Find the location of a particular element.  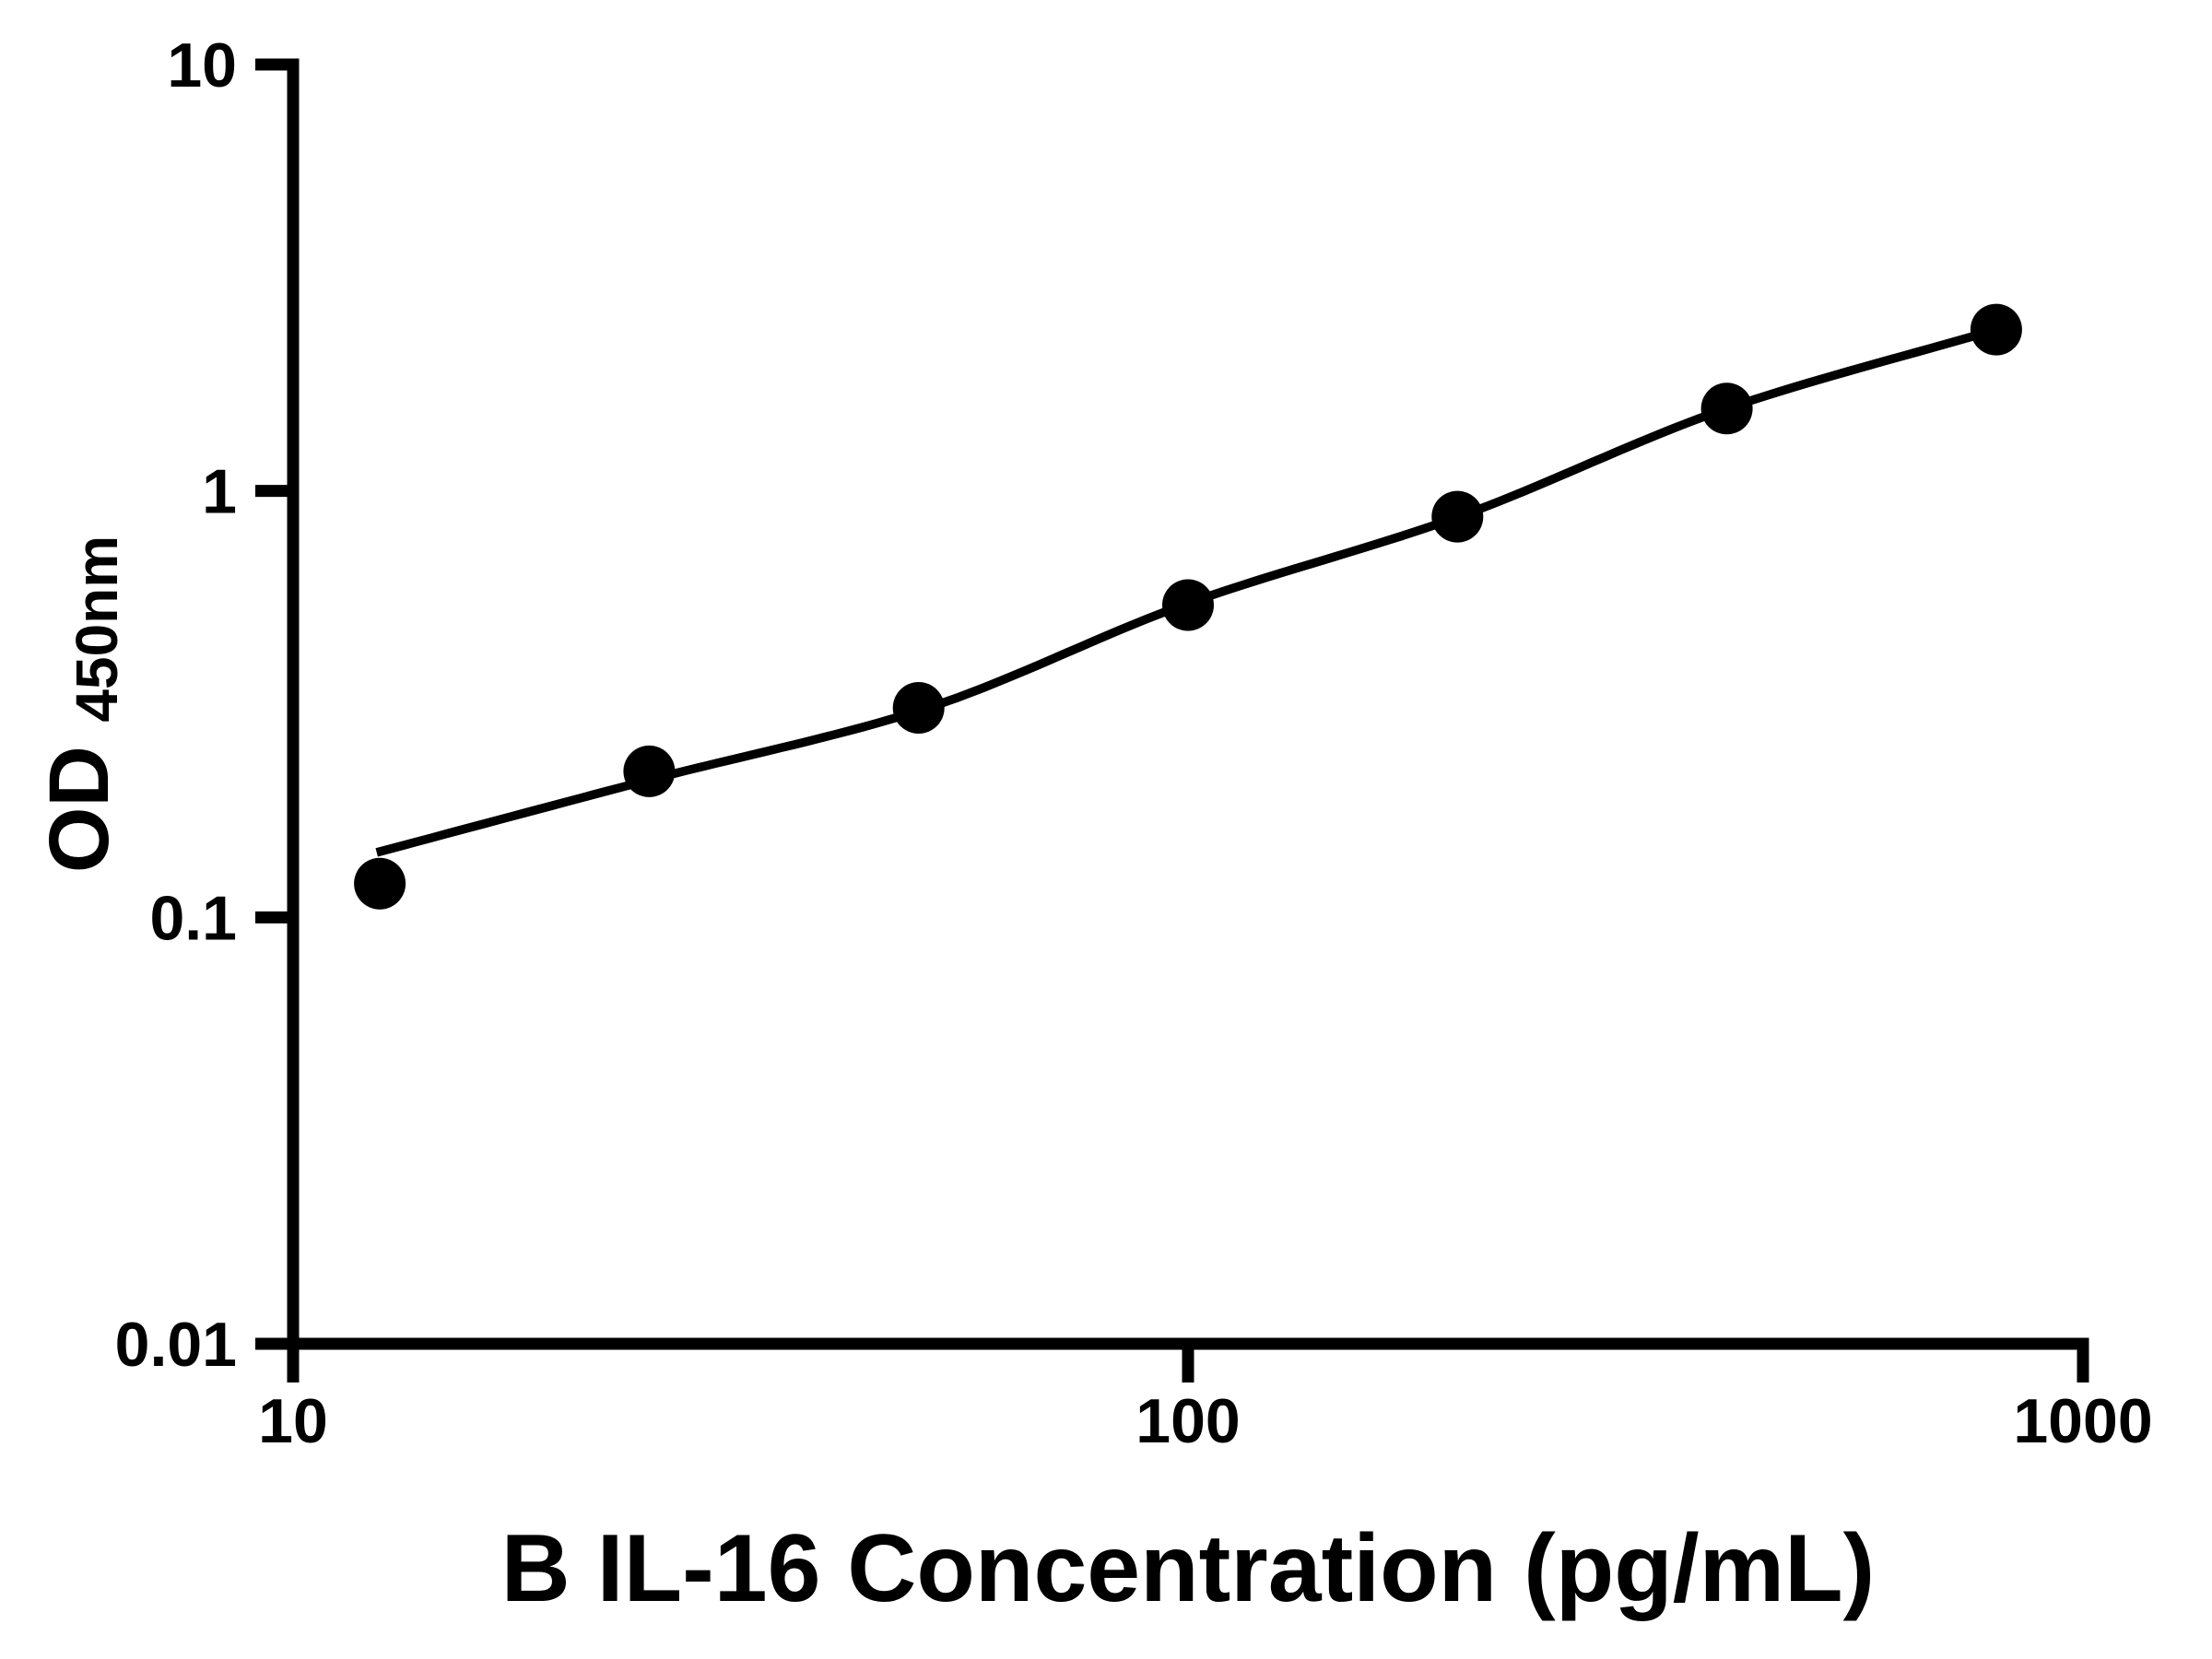

x-tick-label: 100 is located at coordinates (1187, 1421).